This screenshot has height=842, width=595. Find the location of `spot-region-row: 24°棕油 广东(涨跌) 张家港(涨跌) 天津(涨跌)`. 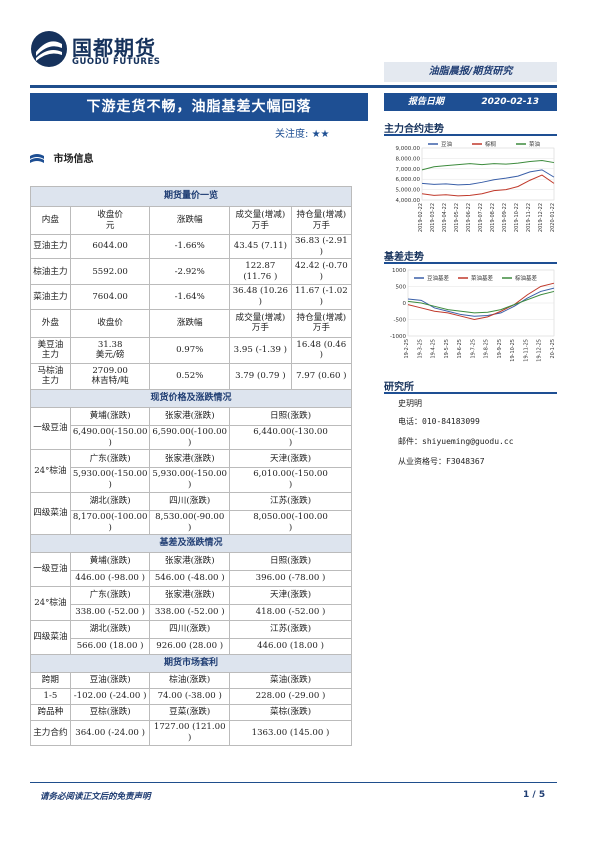

spot-region-row: 24°棕油 广东(涨跌) 张家港(涨跌) 天津(涨跌) is located at coordinates (191, 471).